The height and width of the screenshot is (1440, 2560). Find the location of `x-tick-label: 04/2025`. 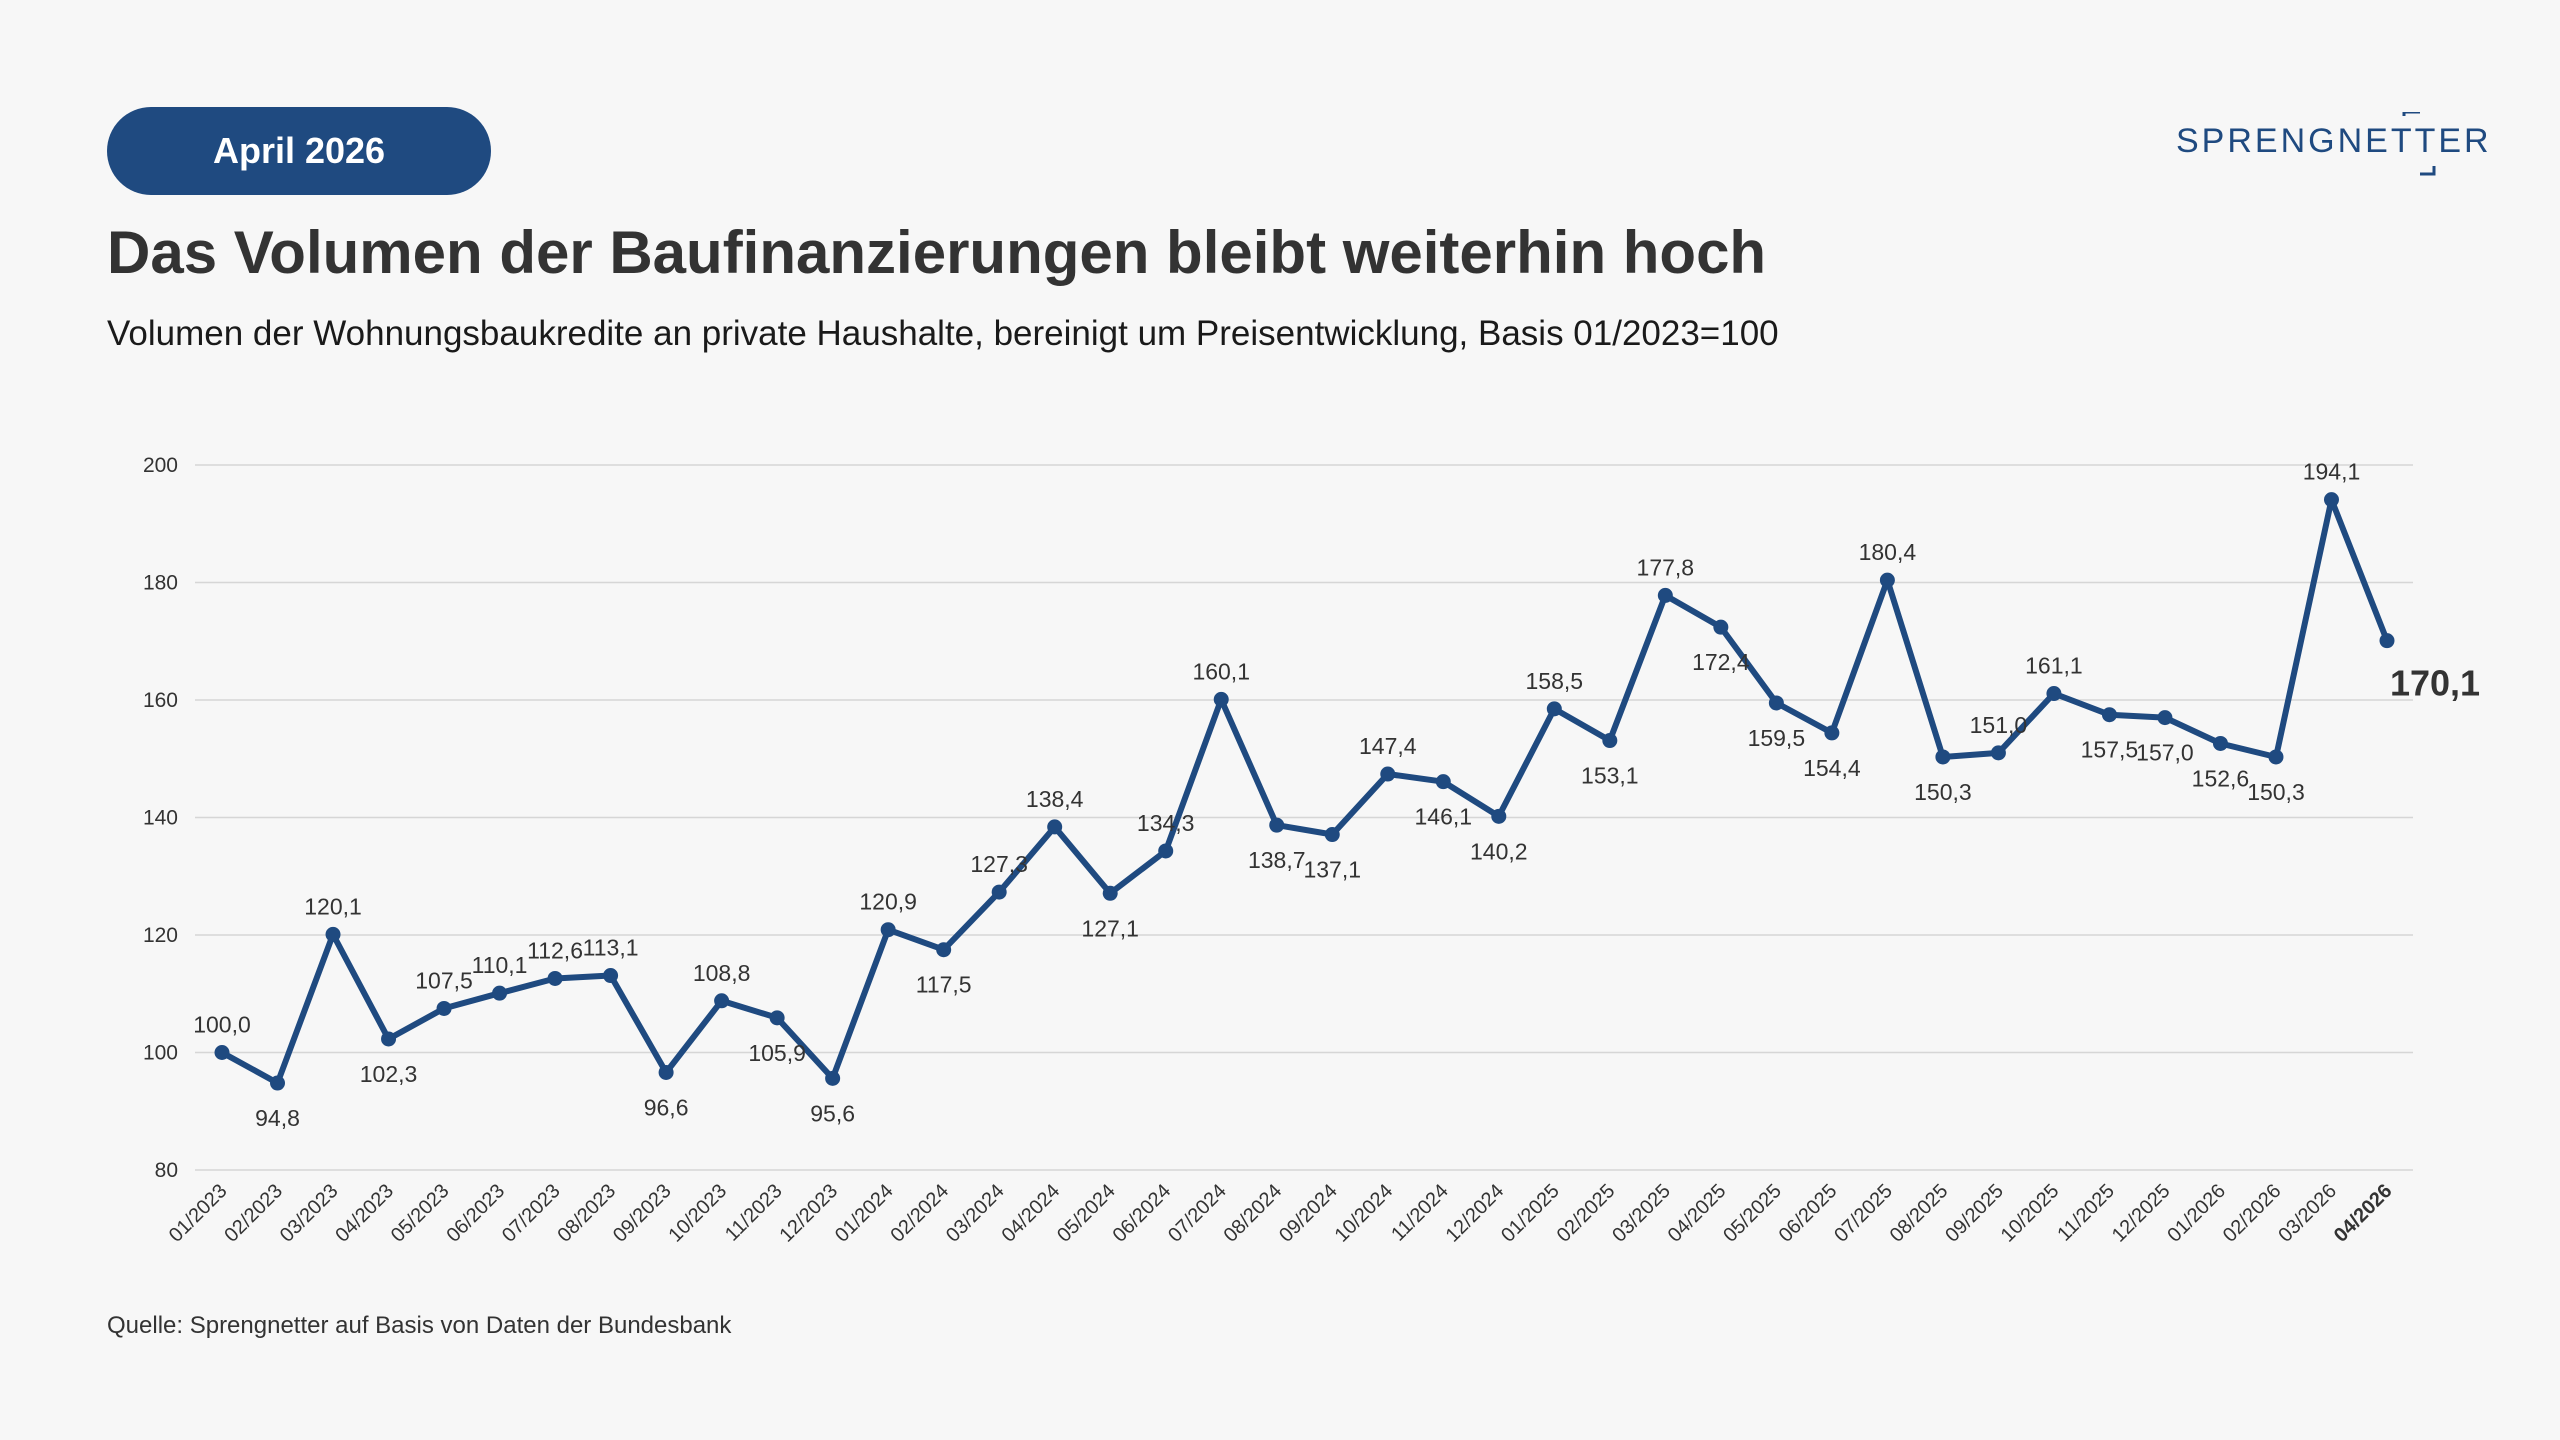

x-tick-label: 04/2025 is located at coordinates (1697, 1213).